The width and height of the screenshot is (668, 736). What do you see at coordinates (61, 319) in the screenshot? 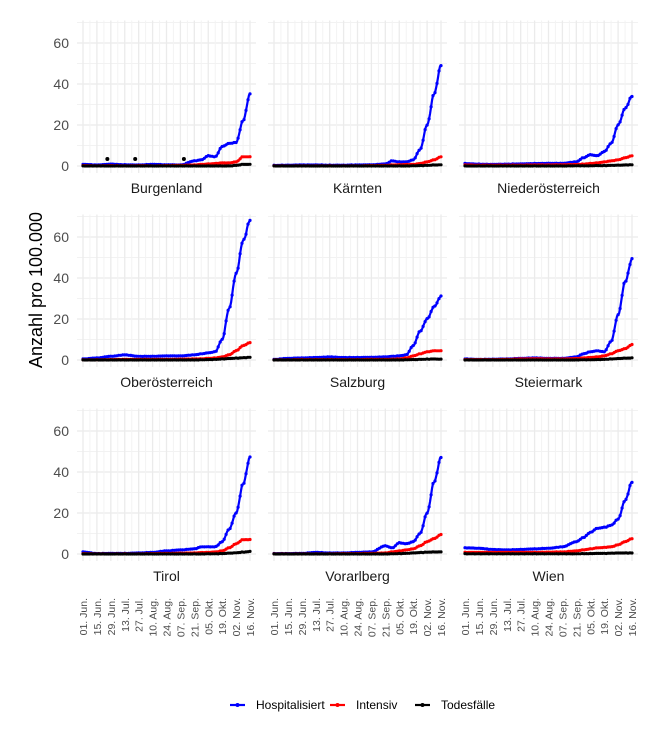
I see `y-tick-label: 20` at bounding box center [61, 319].